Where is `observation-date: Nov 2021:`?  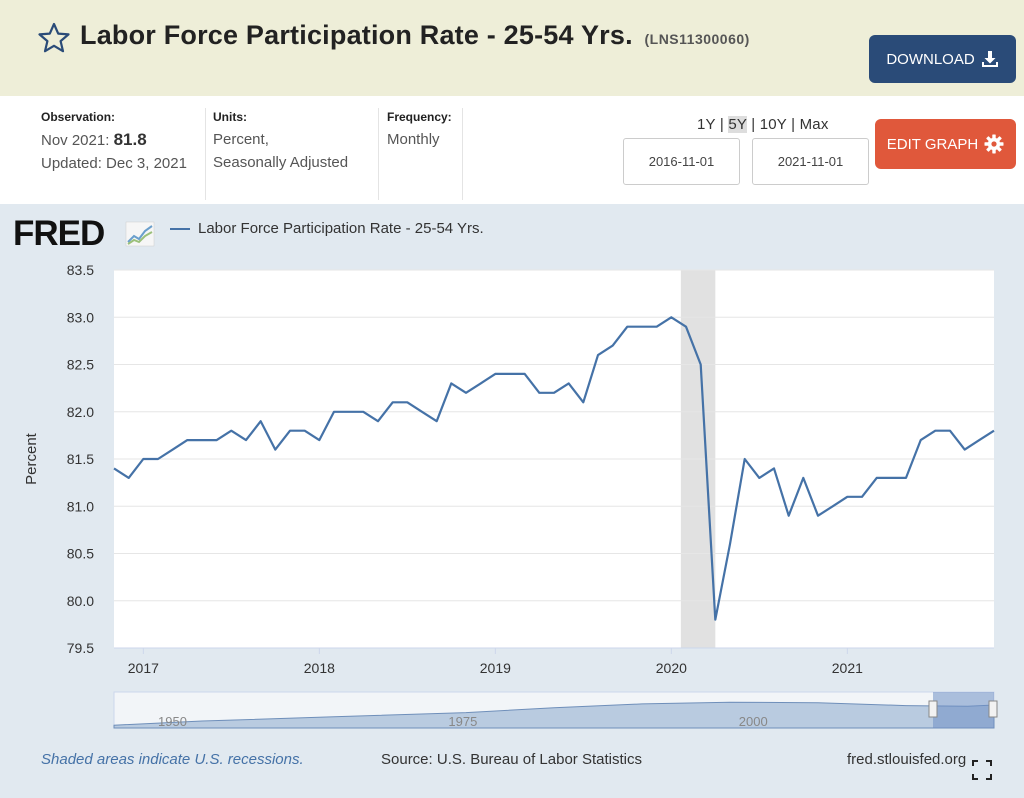
observation-date: Nov 2021: is located at coordinates (75, 140).